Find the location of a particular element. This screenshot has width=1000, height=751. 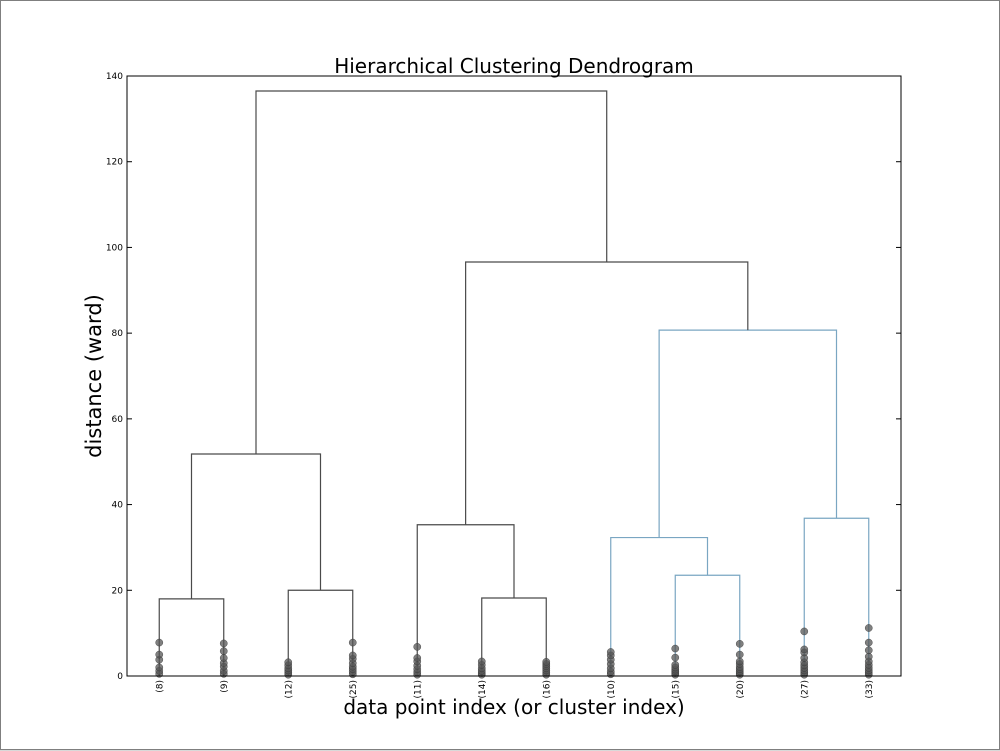

y-tick-label: 0 is located at coordinates (120, 677).